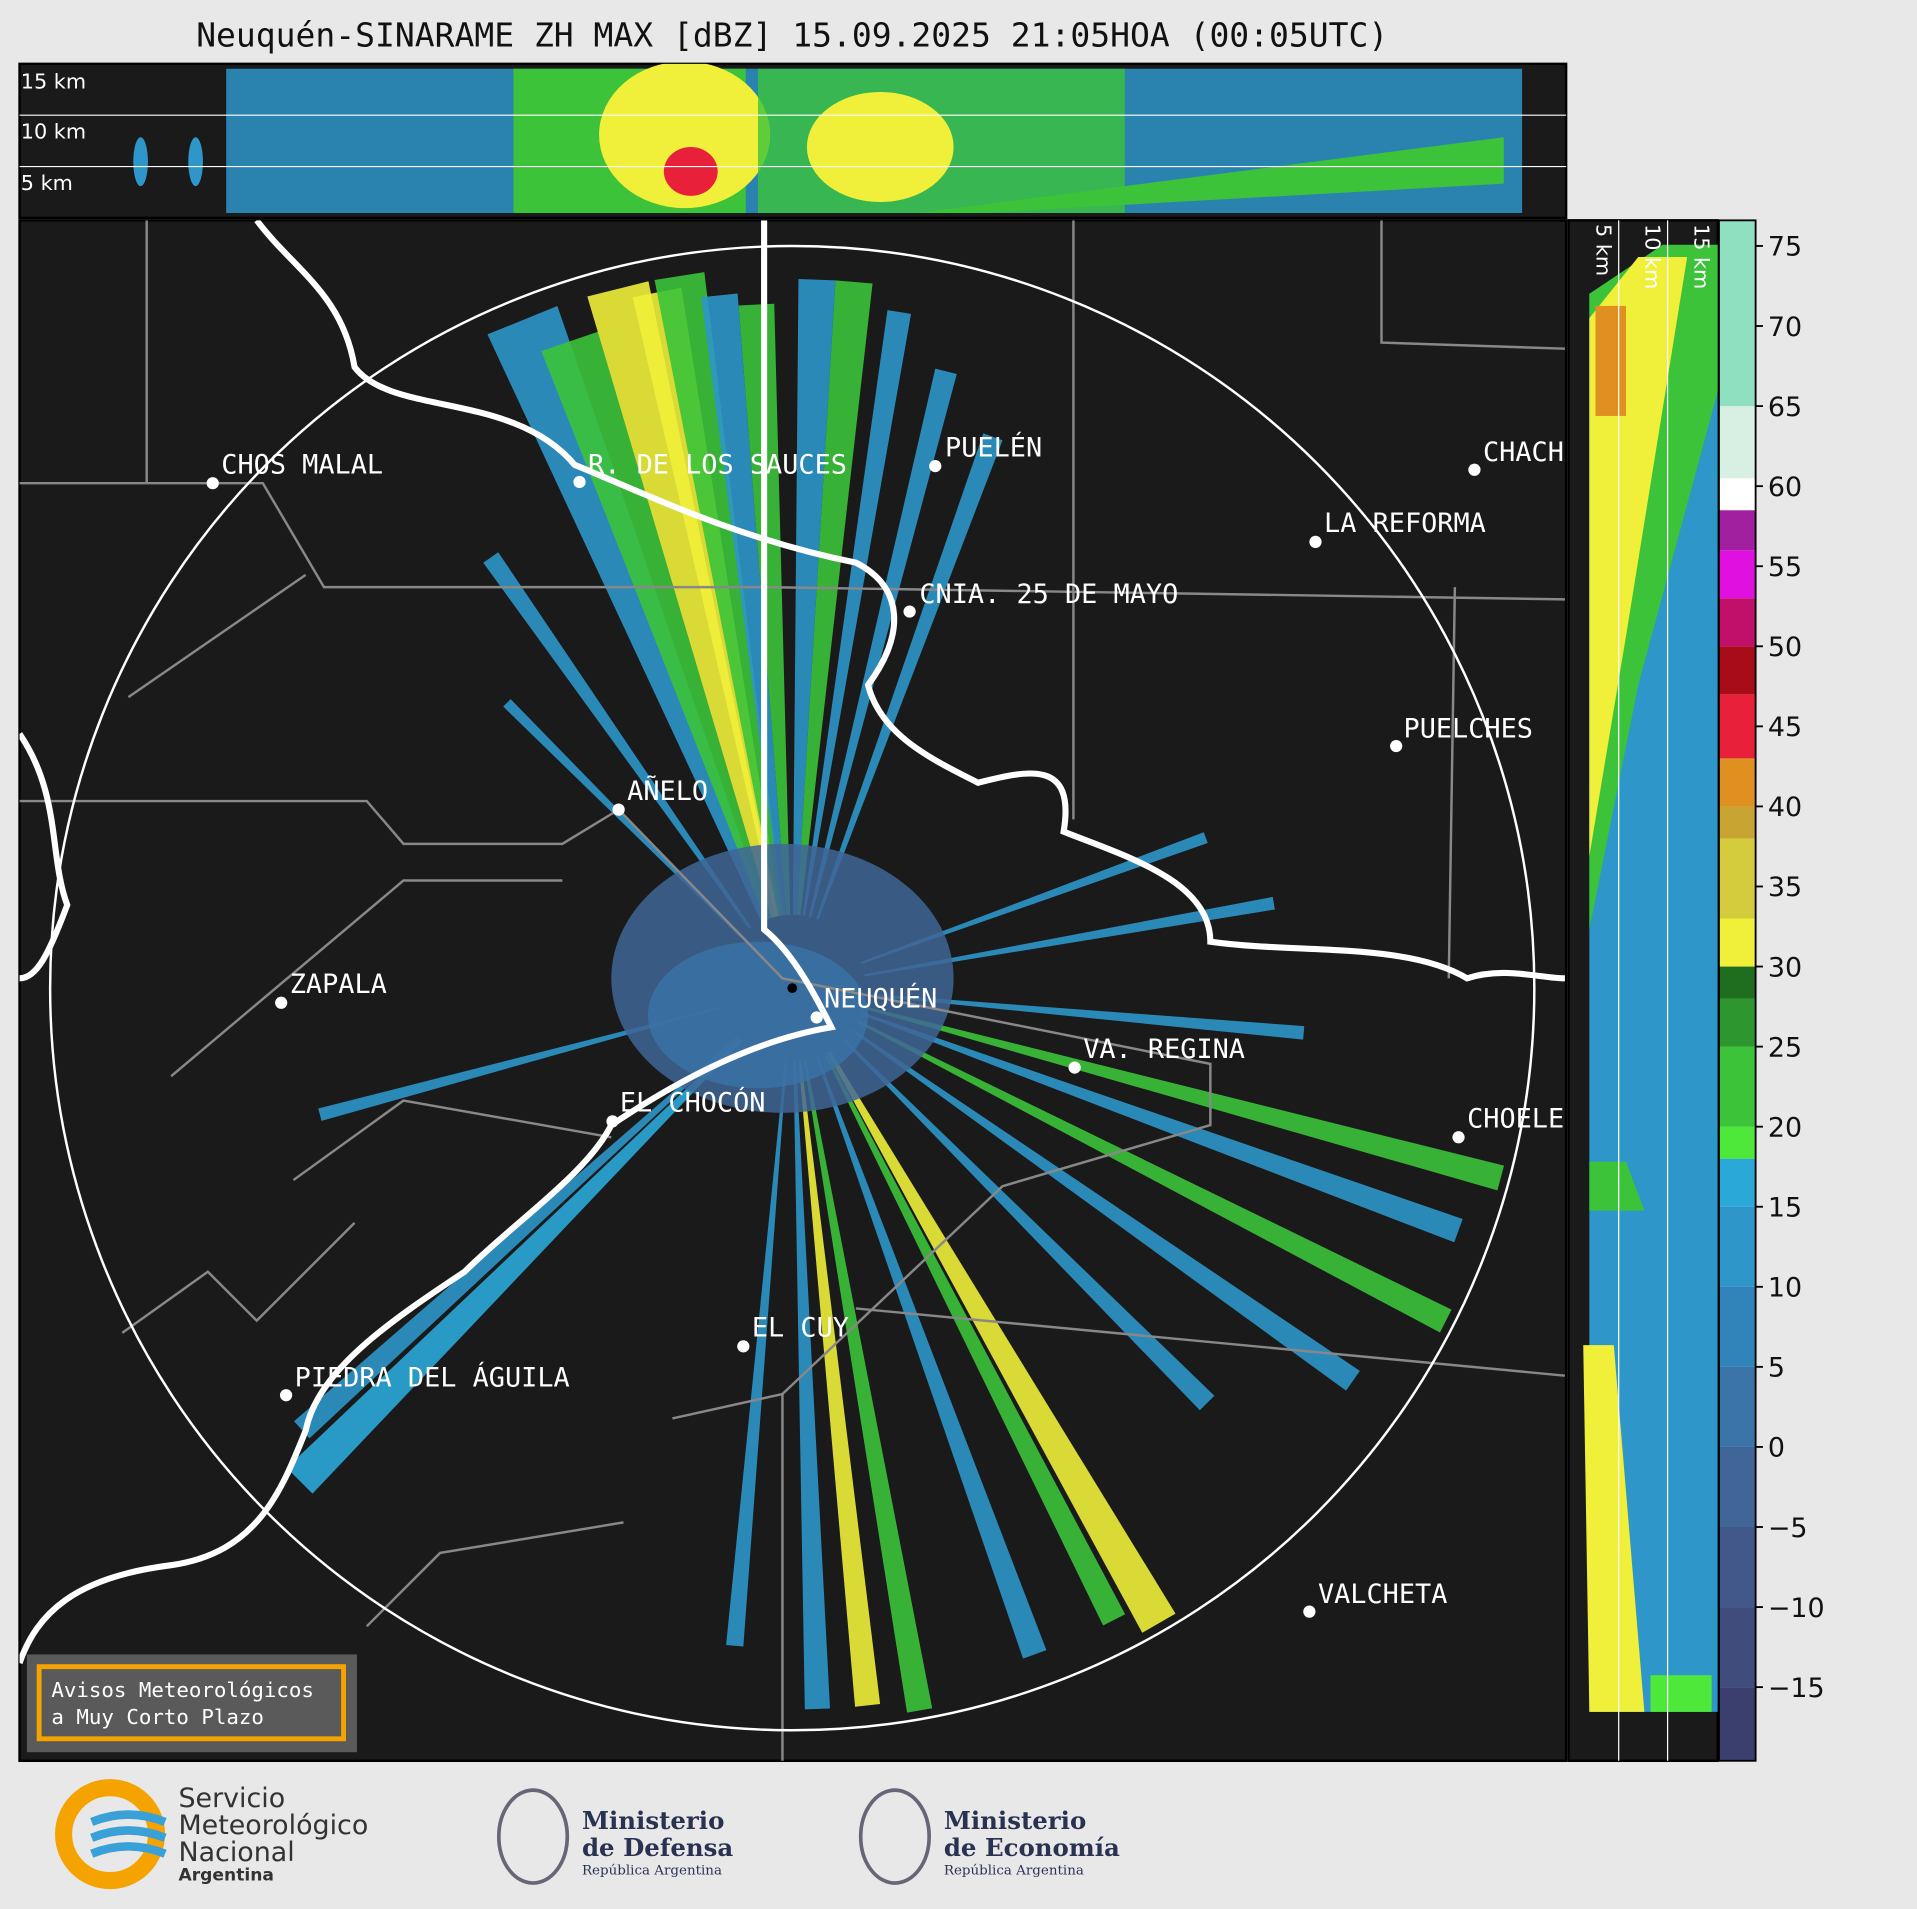  I want to click on echo-core, so click(758, 1015).